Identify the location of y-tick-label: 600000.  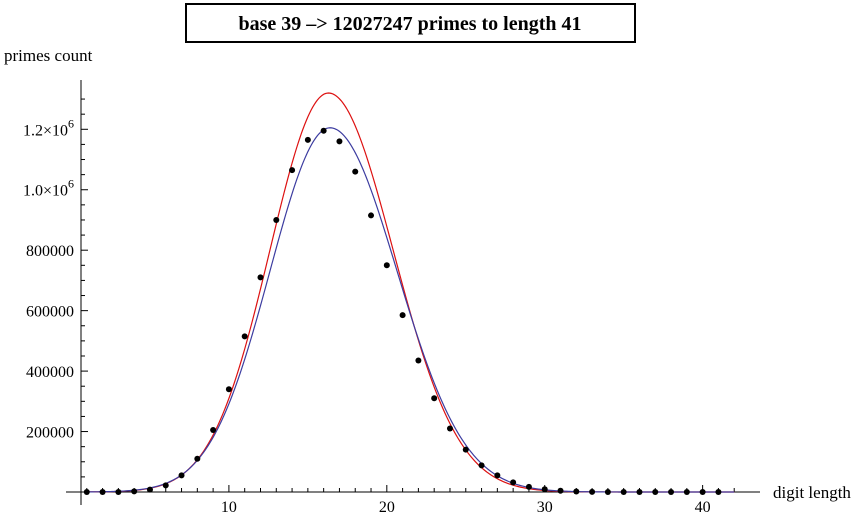
(50, 312).